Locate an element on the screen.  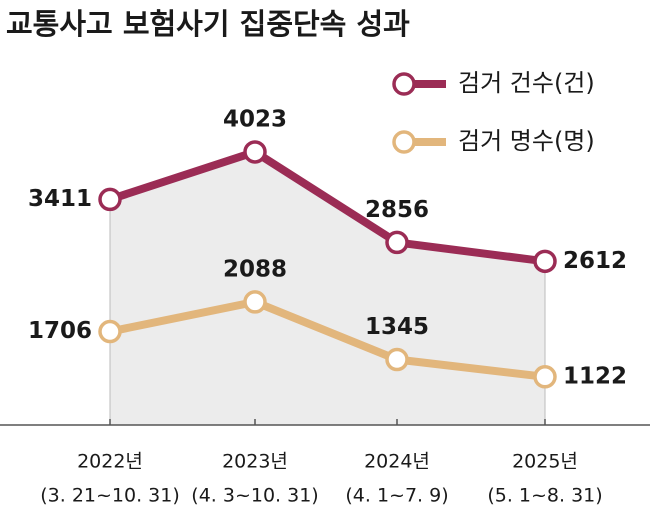
data-label: 1122 is located at coordinates (595, 376).